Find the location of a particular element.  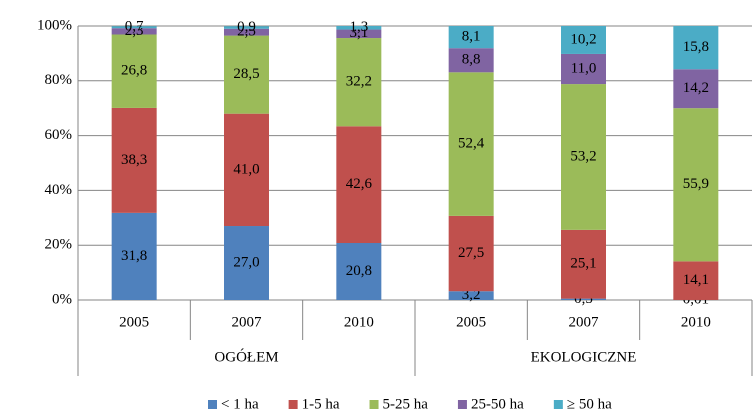

value-label: 25,1 is located at coordinates (583, 264).